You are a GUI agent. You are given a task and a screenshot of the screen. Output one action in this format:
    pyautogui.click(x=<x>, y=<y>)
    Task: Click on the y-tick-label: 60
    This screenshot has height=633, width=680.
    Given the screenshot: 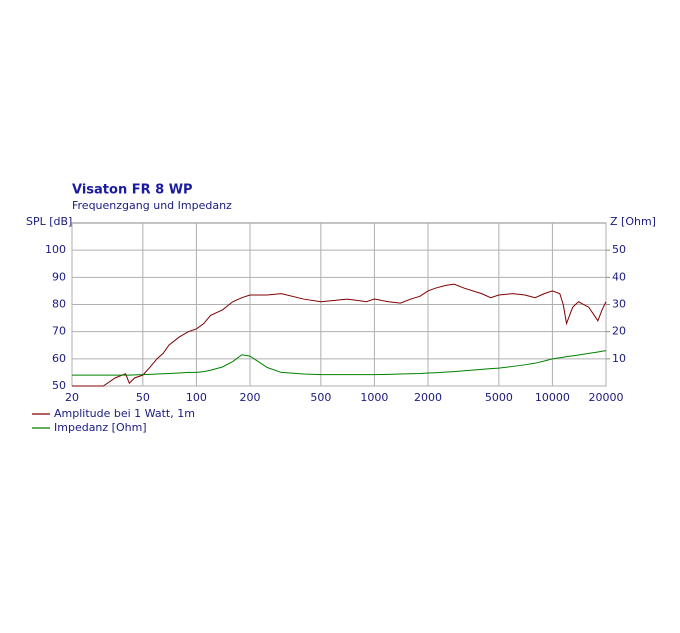 What is the action you would take?
    pyautogui.click(x=59, y=358)
    